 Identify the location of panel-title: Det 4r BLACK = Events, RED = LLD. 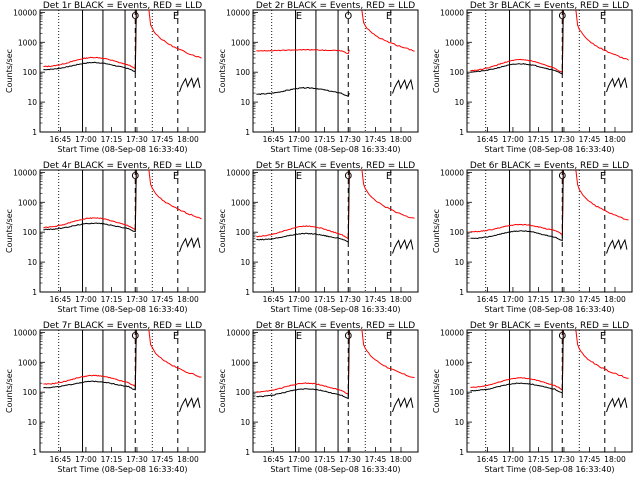
(122, 166).